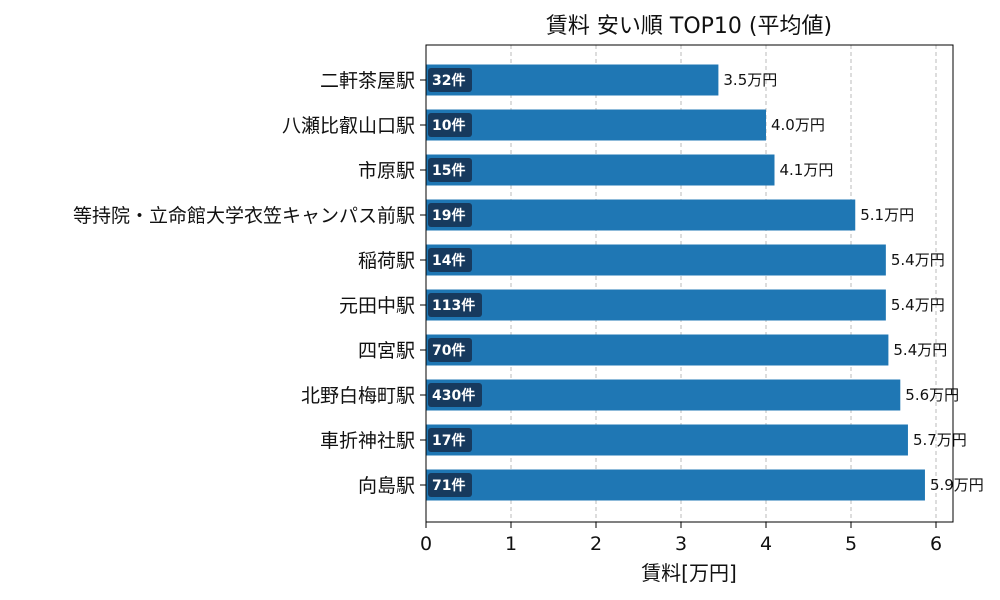 The height and width of the screenshot is (600, 1000). I want to click on bar-value-label: 3.5万円, so click(750, 80).